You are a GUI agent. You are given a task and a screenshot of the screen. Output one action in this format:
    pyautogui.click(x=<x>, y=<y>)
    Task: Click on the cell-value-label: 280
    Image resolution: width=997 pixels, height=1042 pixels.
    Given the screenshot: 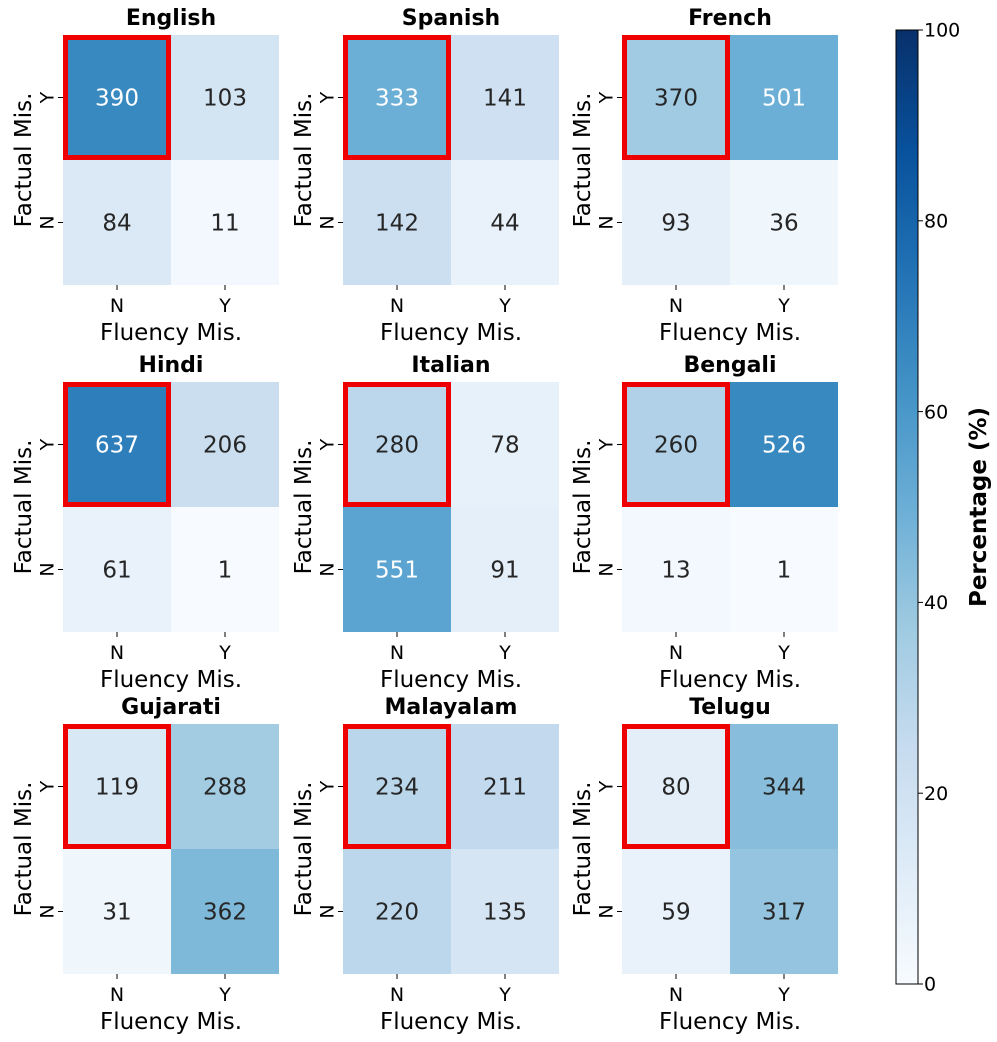 What is the action you would take?
    pyautogui.click(x=397, y=446)
    